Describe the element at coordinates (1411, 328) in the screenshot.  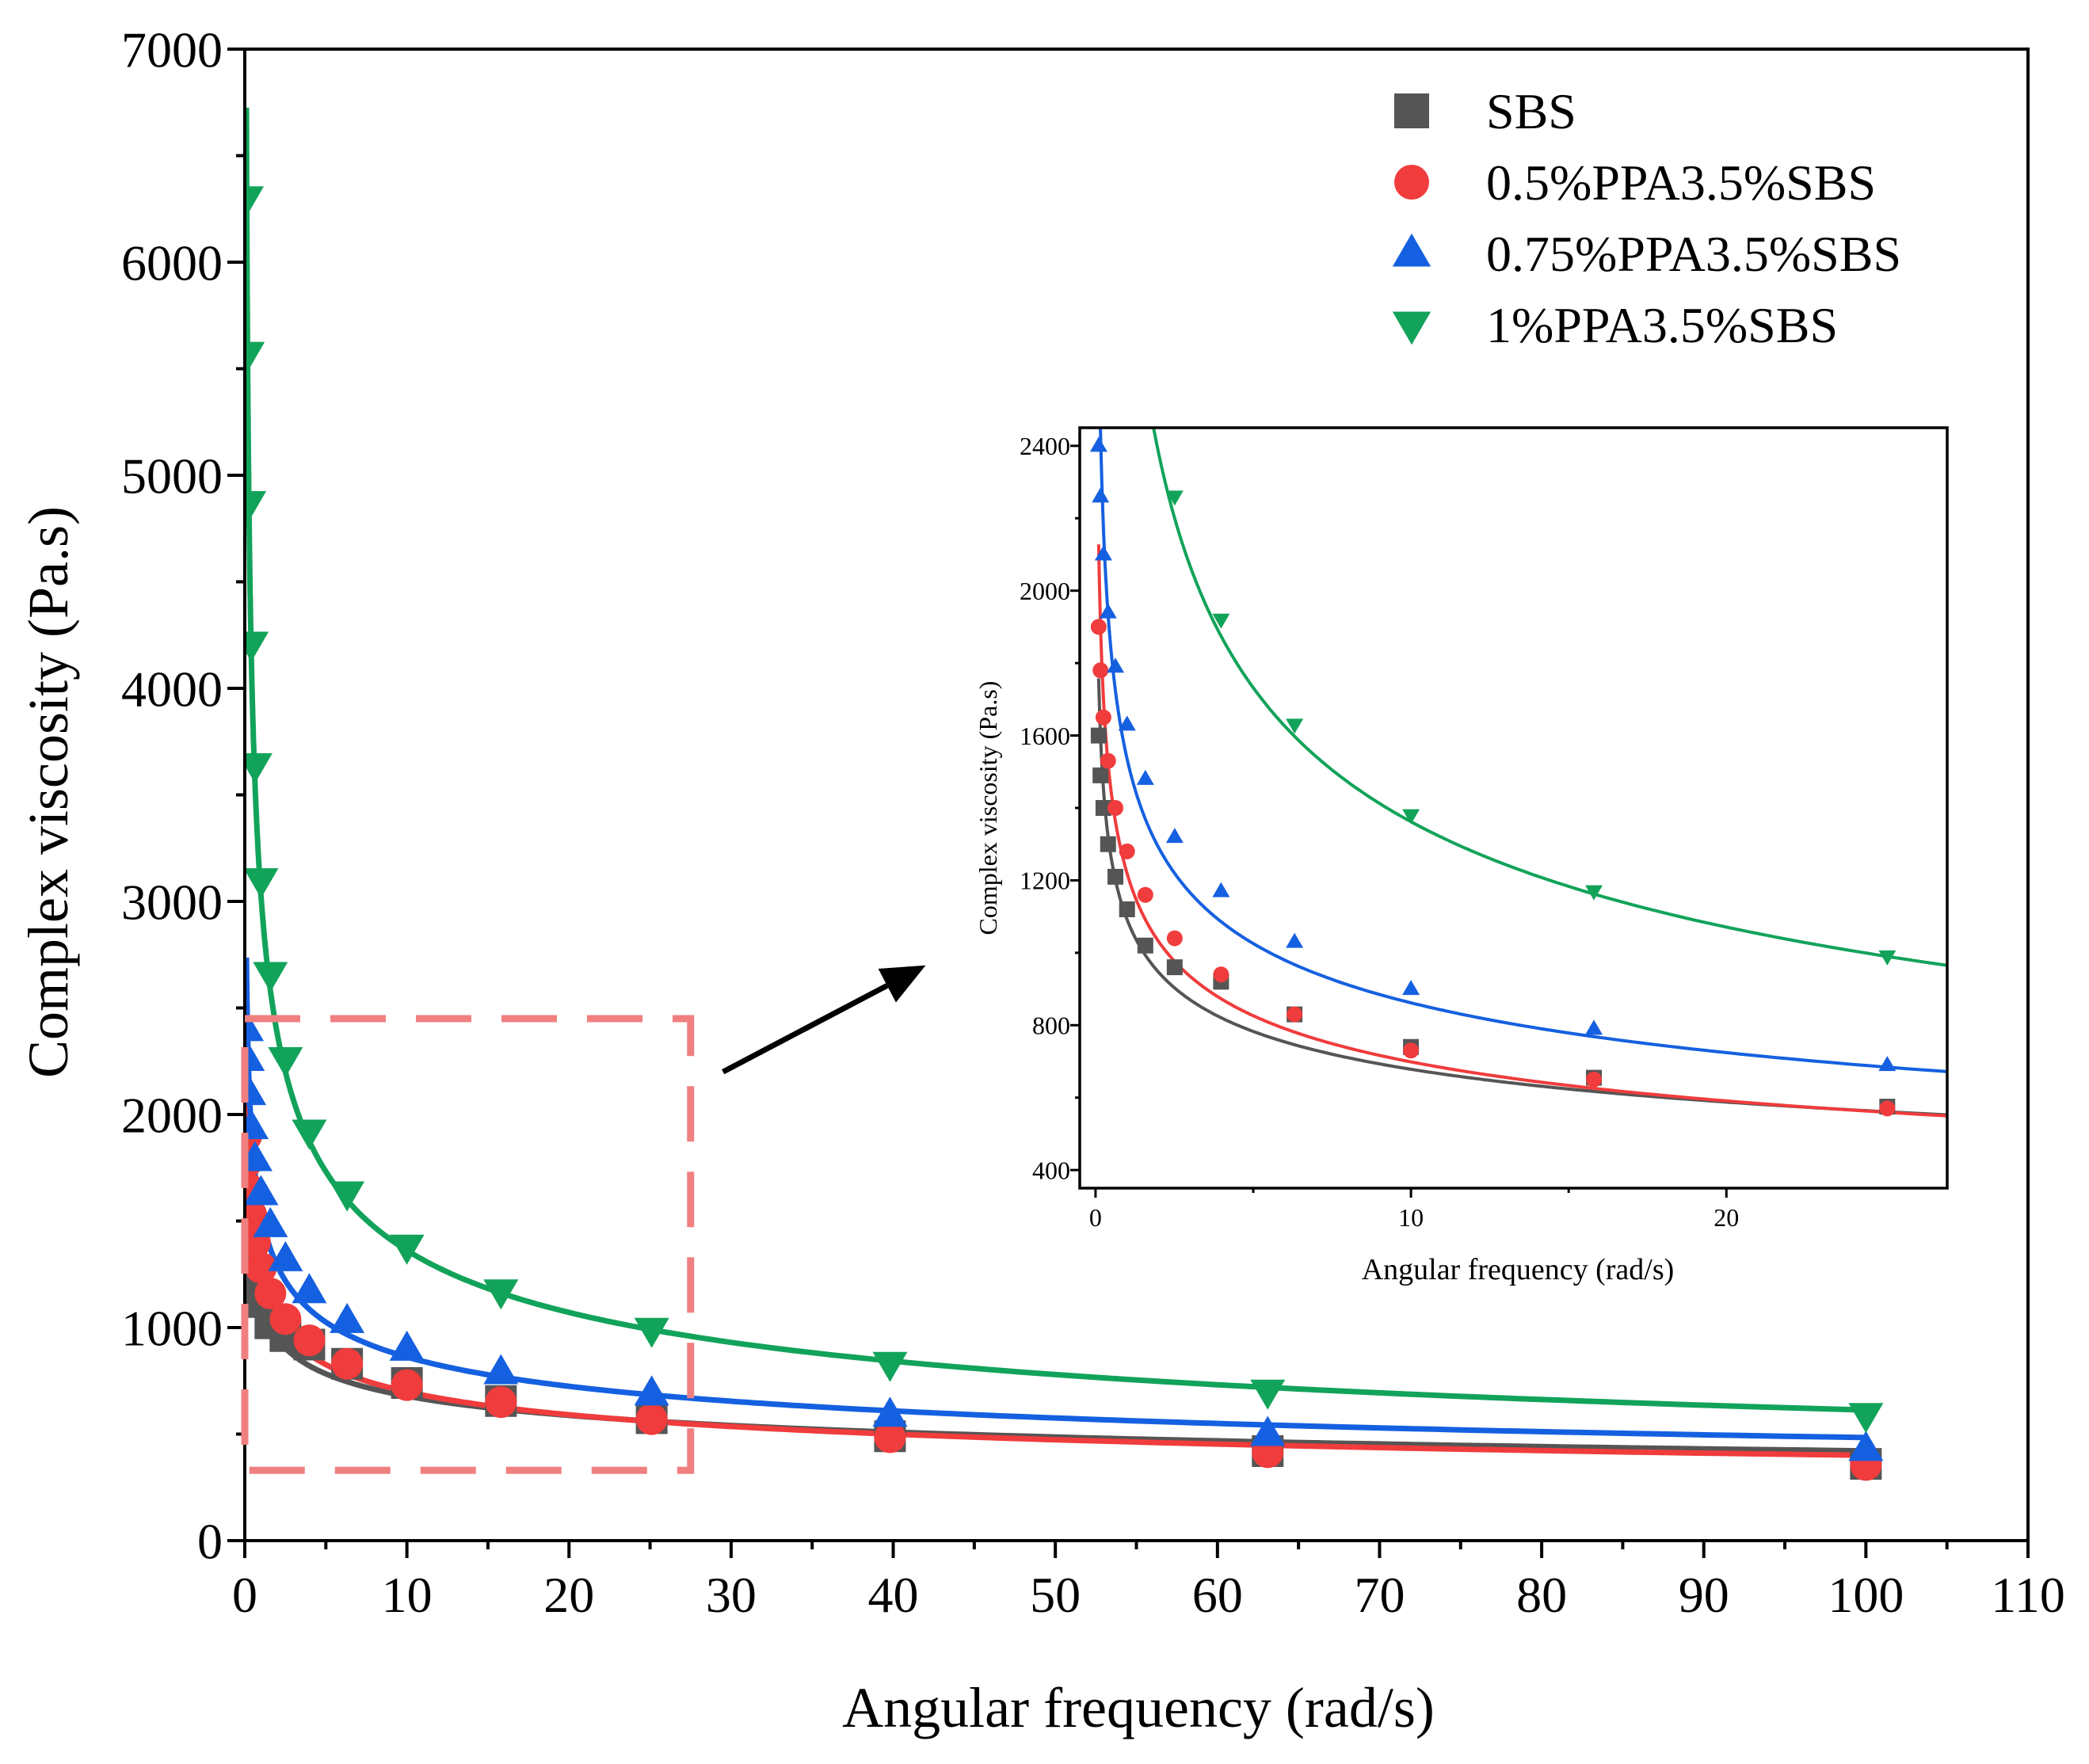
I see `legend-marker-1%PPA3.5%SBS` at that location.